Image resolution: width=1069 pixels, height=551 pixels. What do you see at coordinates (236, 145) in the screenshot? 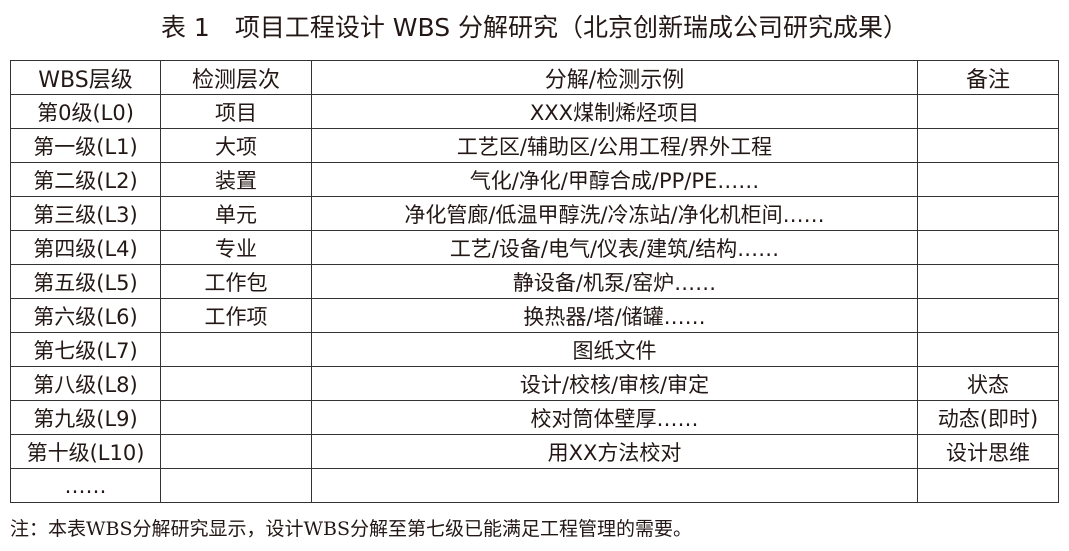
I see `table-cell: 大项` at bounding box center [236, 145].